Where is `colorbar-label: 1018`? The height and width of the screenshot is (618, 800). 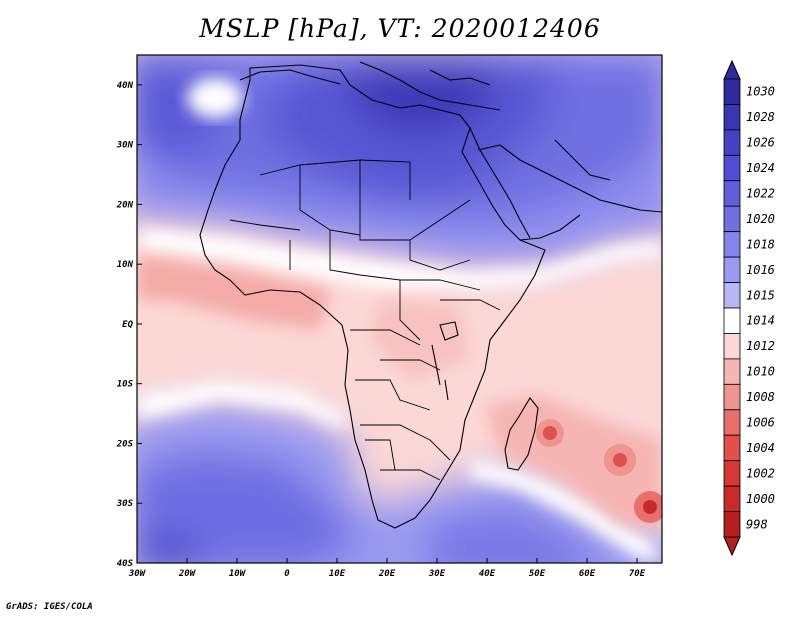 colorbar-label: 1018 is located at coordinates (760, 244).